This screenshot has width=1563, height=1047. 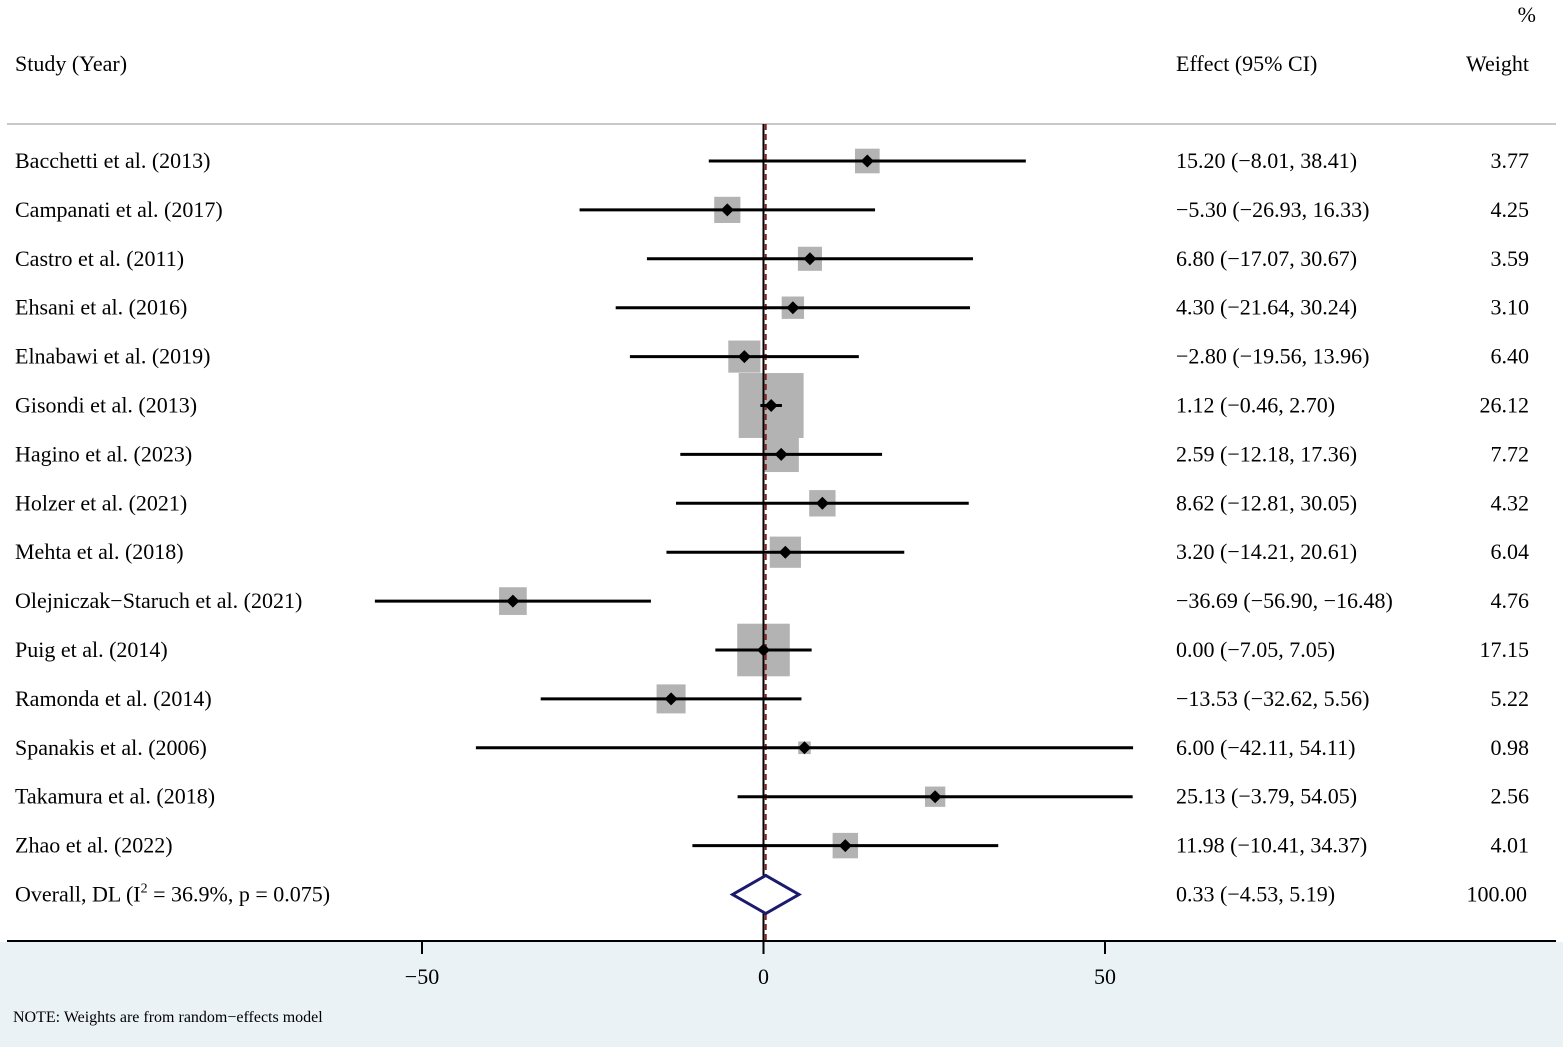 What do you see at coordinates (1246, 63) in the screenshot?
I see `effect-column-header: Effect (95% CI)` at bounding box center [1246, 63].